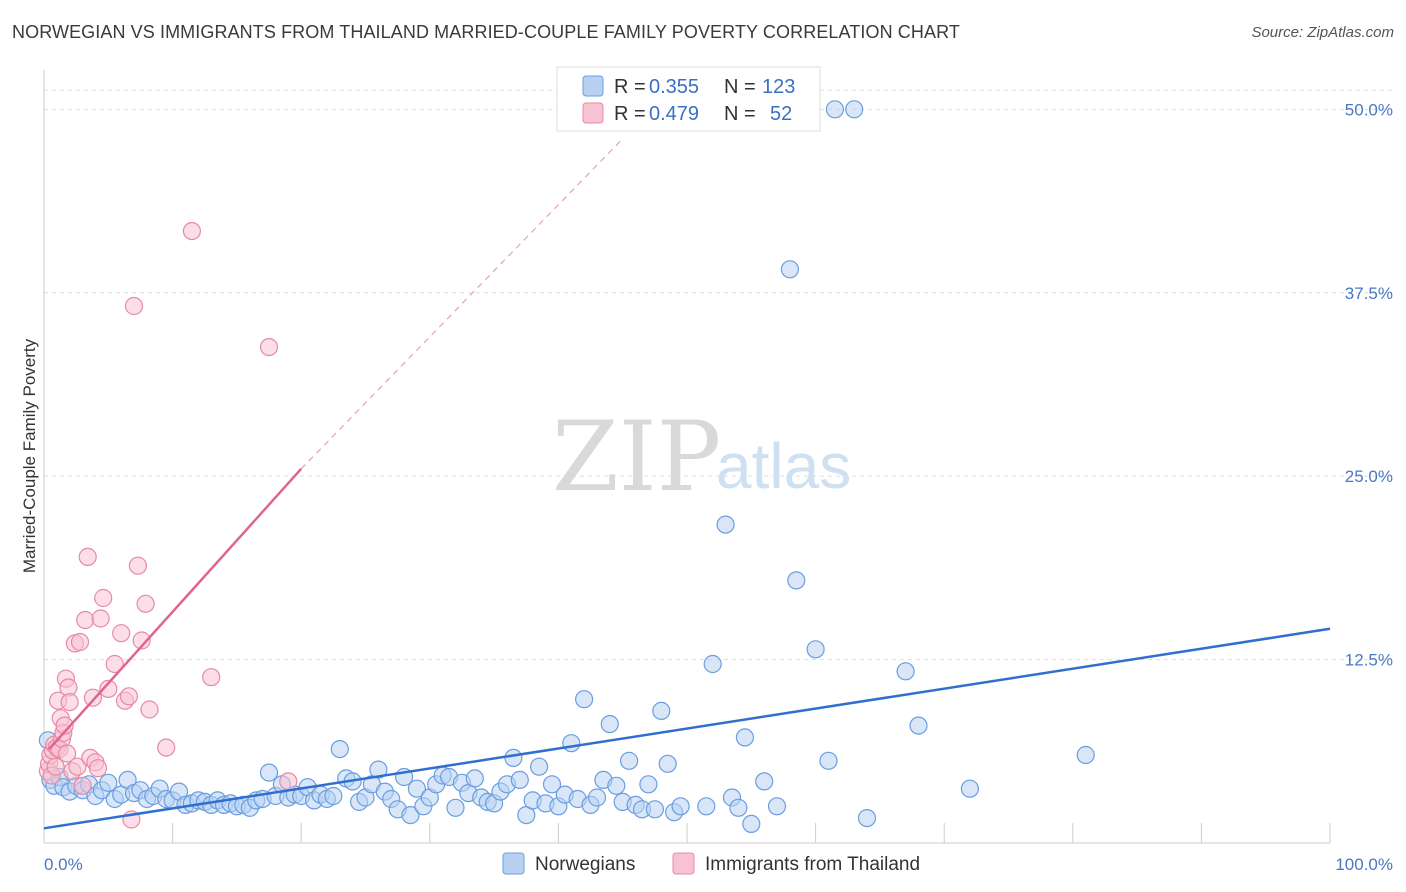 The height and width of the screenshot is (892, 1406). I want to click on x-tick-label: 100.0%, so click(1364, 864).